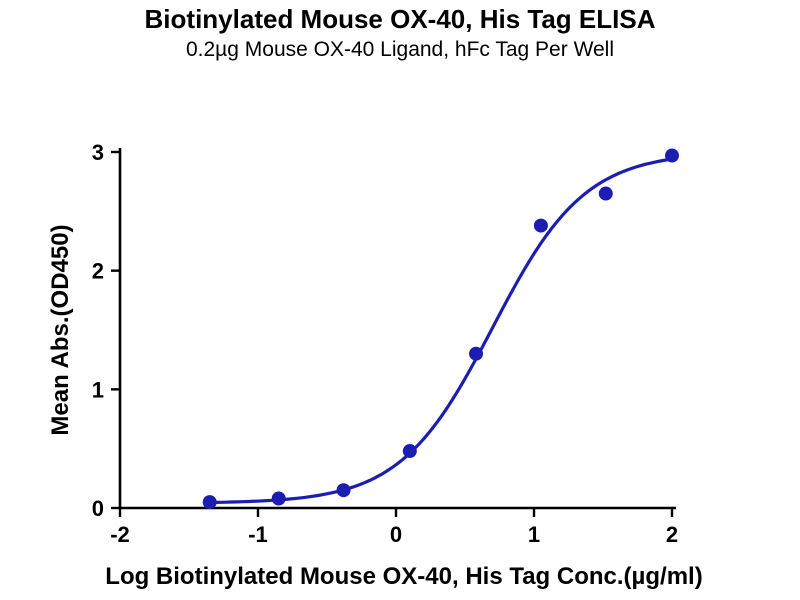 This screenshot has height=600, width=800. What do you see at coordinates (120, 534) in the screenshot?
I see `x-tick-label: -2` at bounding box center [120, 534].